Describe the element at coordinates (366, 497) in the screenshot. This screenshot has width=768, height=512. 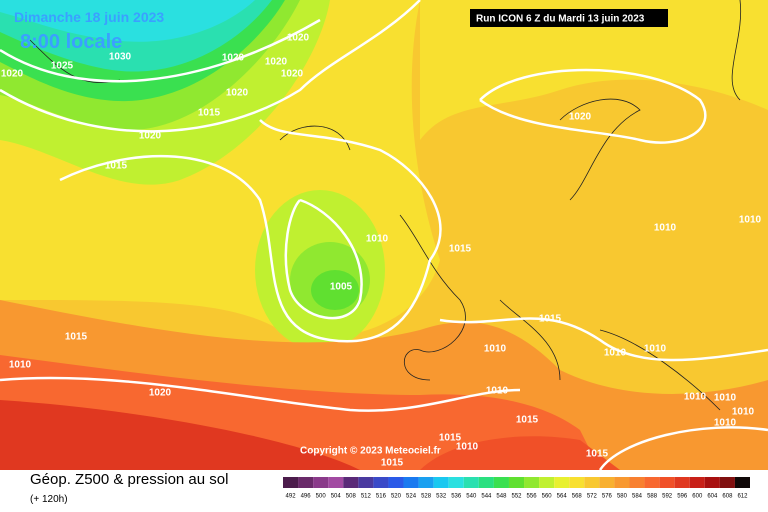
I see `legend-label: 512` at that location.